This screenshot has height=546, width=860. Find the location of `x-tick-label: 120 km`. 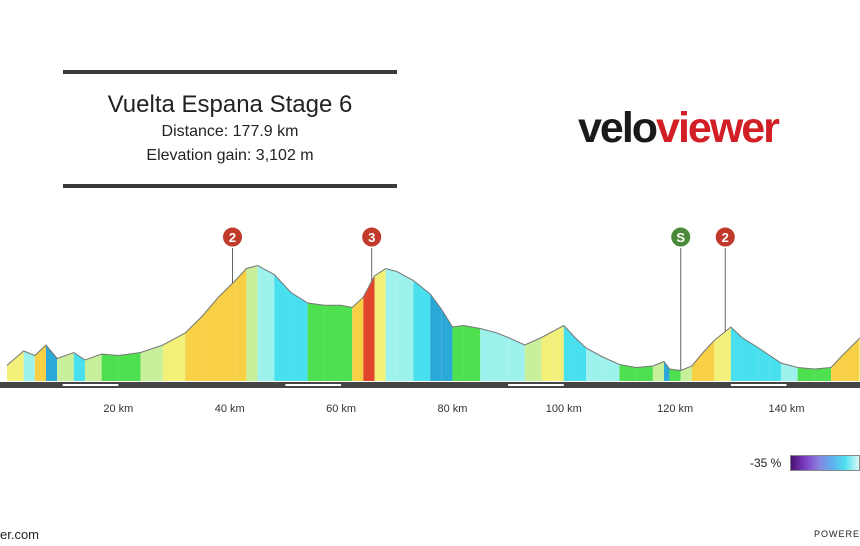

x-tick-label: 120 km is located at coordinates (675, 409).